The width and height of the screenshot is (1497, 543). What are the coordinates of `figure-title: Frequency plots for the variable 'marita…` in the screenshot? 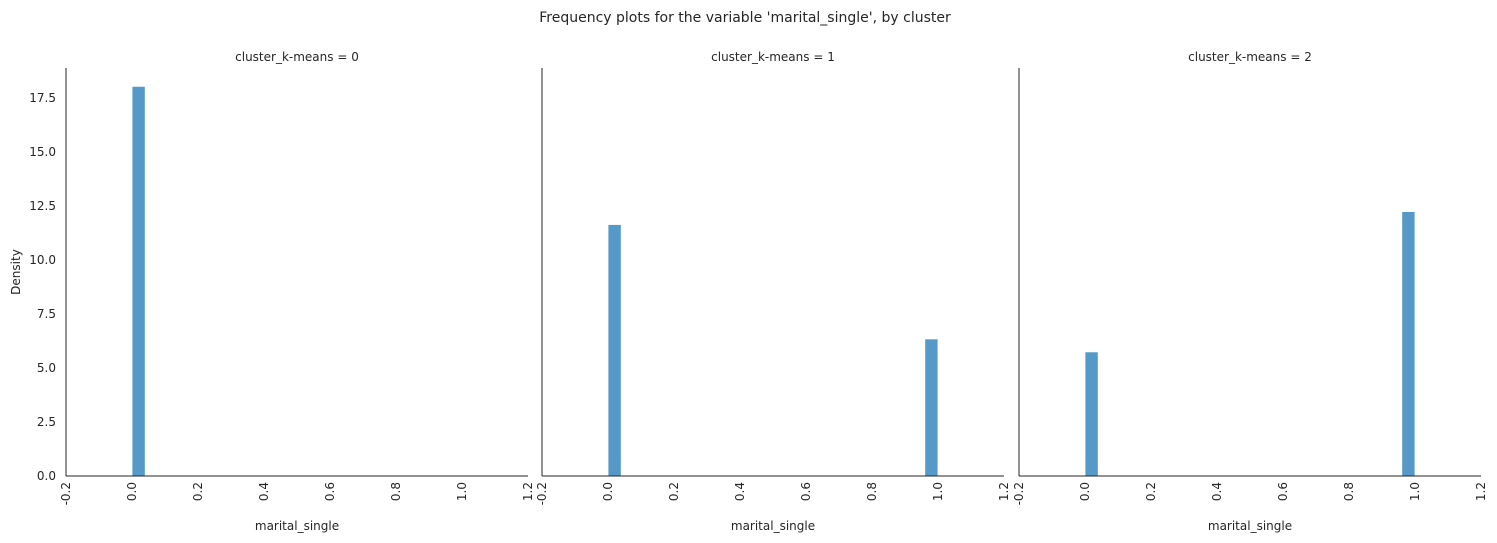 It's located at (745, 18).